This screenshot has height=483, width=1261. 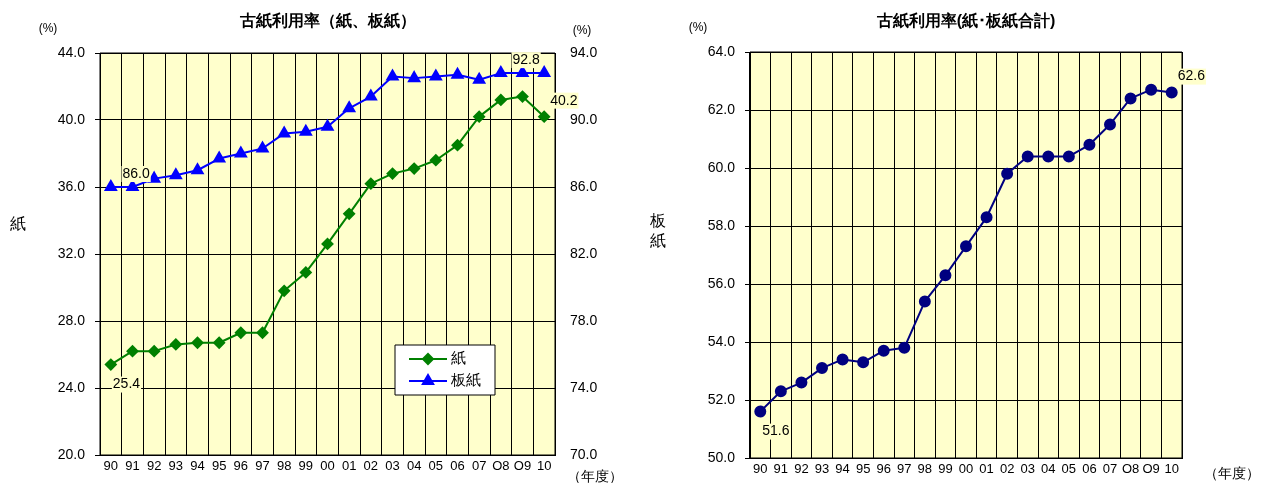 I want to click on y-tick-label: 54.0, so click(x=721, y=340).